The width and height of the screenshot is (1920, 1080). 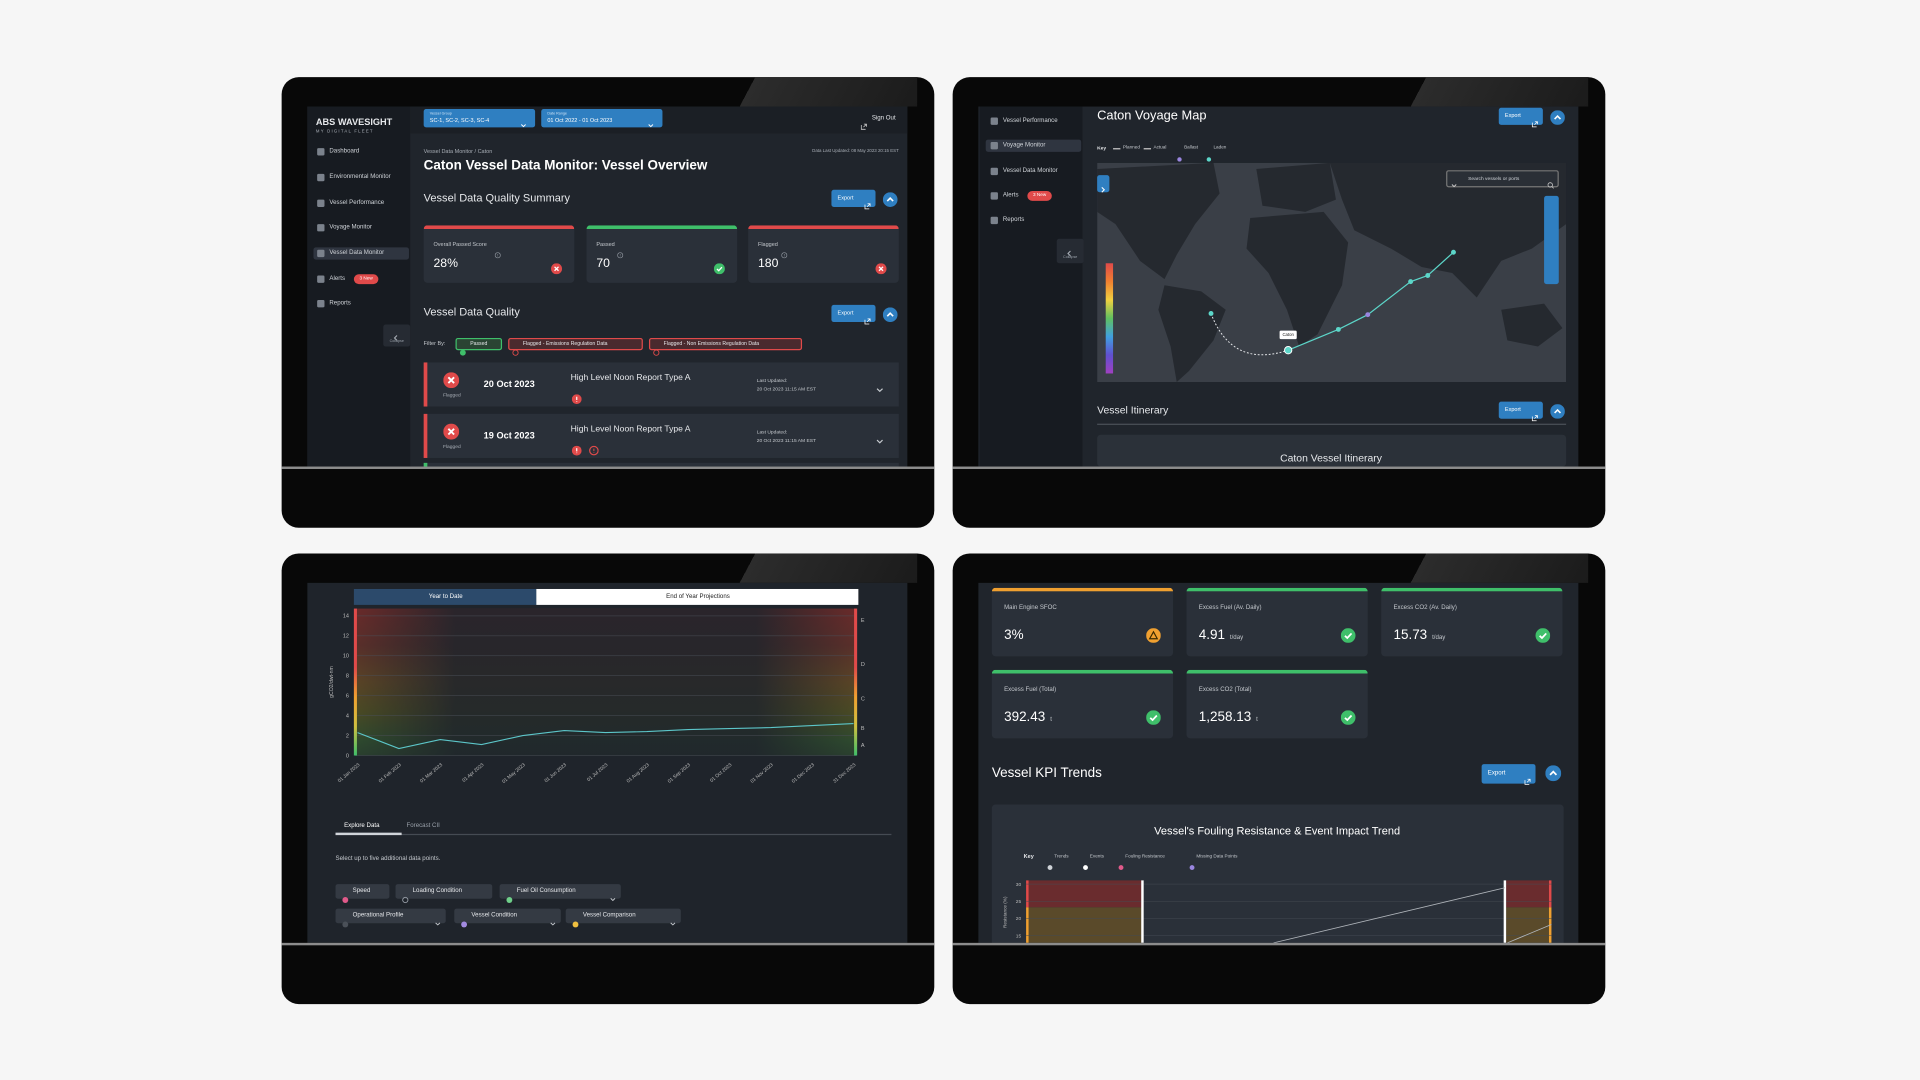 What do you see at coordinates (609, 915) in the screenshot?
I see `data-chip-label: Vessel Comparison` at bounding box center [609, 915].